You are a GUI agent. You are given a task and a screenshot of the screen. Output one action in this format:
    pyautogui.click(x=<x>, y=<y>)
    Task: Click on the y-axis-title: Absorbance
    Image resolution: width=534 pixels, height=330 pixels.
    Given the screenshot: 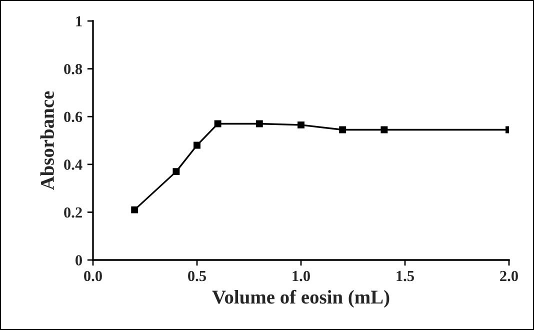 What is the action you would take?
    pyautogui.click(x=47, y=140)
    